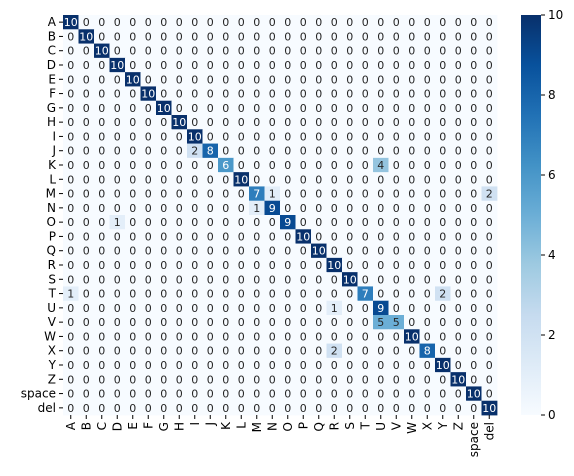 This screenshot has height=476, width=574. What do you see at coordinates (365, 425) in the screenshot?
I see `x-tick-label: T` at bounding box center [365, 425].